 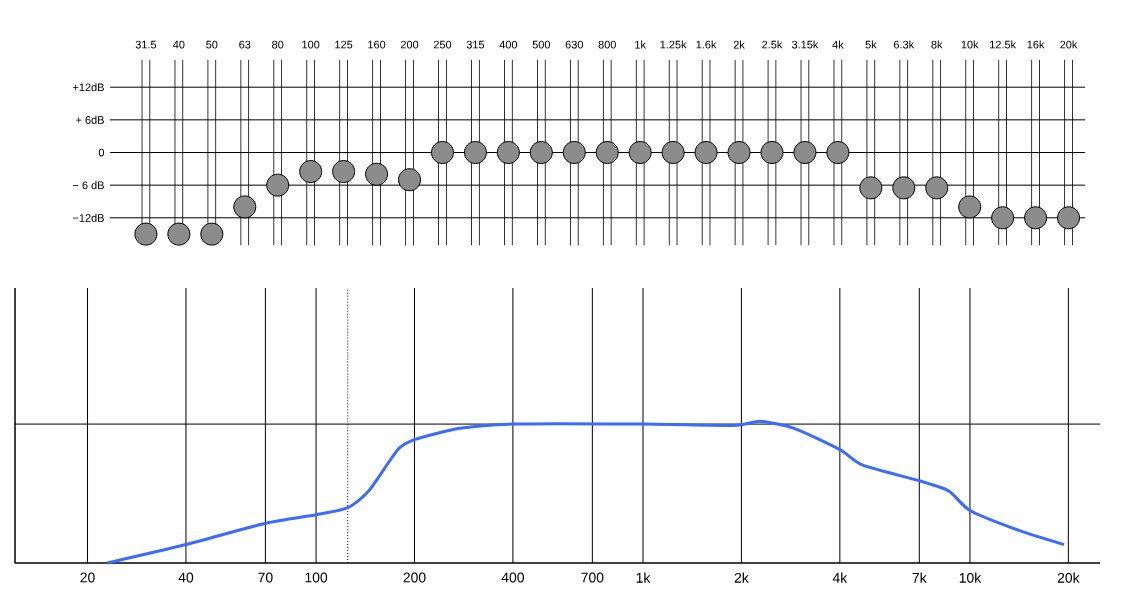 I want to click on y-tick-label: + 6dB, so click(x=90, y=119).